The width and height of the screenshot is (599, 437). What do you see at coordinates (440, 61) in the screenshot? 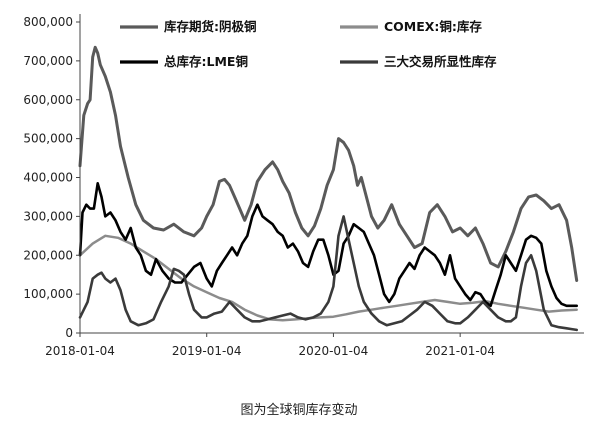
I see `legend-label-4: 三大交易所显性库存` at bounding box center [440, 61].